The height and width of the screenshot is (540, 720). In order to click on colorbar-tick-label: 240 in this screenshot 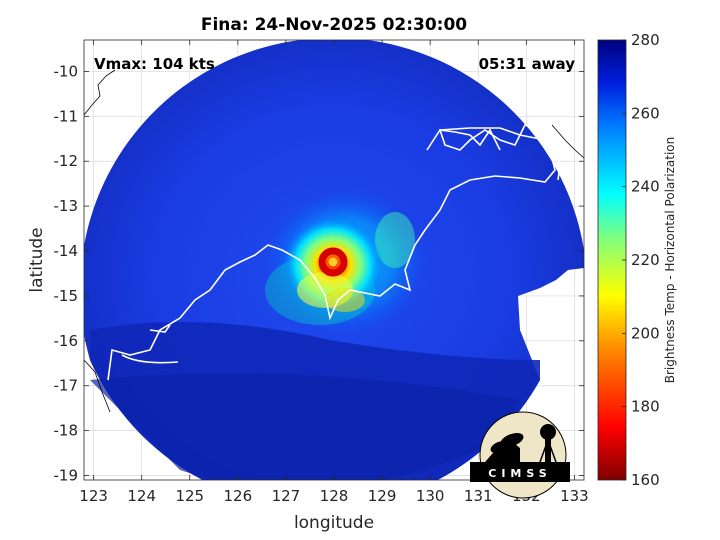, I will do `click(645, 187)`.